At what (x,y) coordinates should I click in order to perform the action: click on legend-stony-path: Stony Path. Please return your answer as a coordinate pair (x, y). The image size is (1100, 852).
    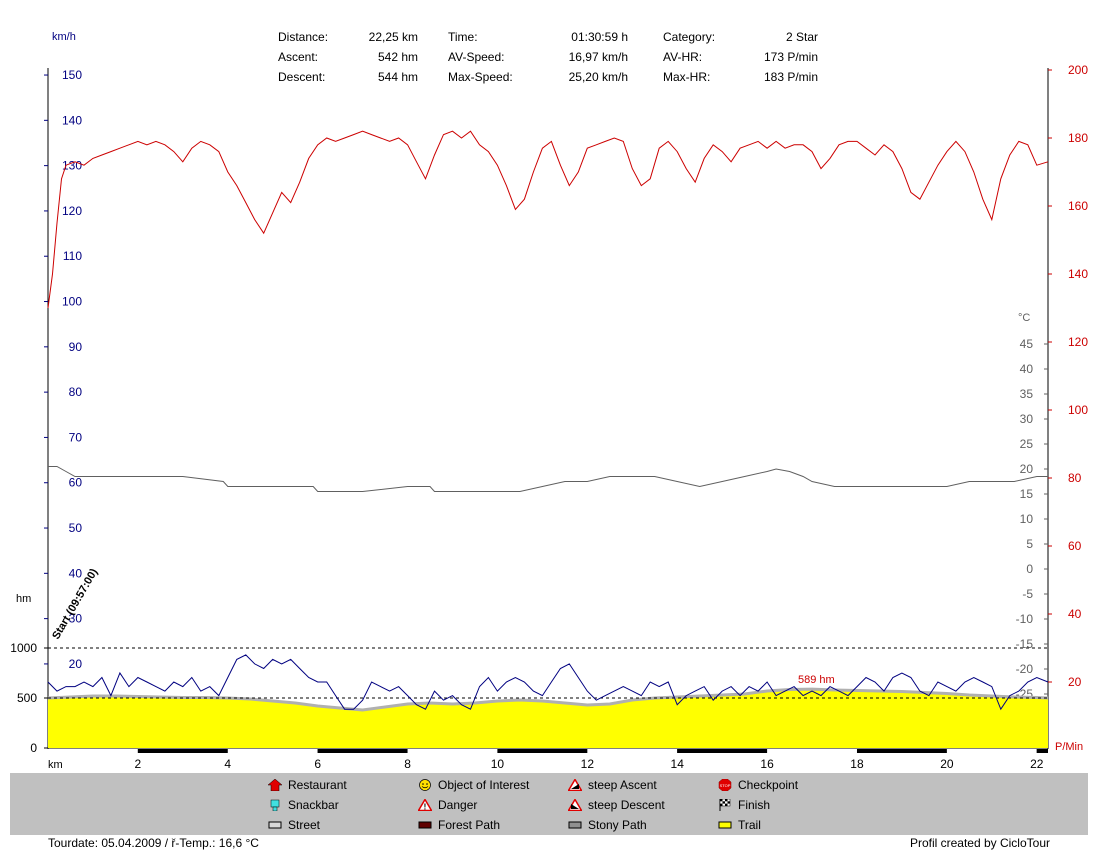
    Looking at the image, I should click on (607, 825).